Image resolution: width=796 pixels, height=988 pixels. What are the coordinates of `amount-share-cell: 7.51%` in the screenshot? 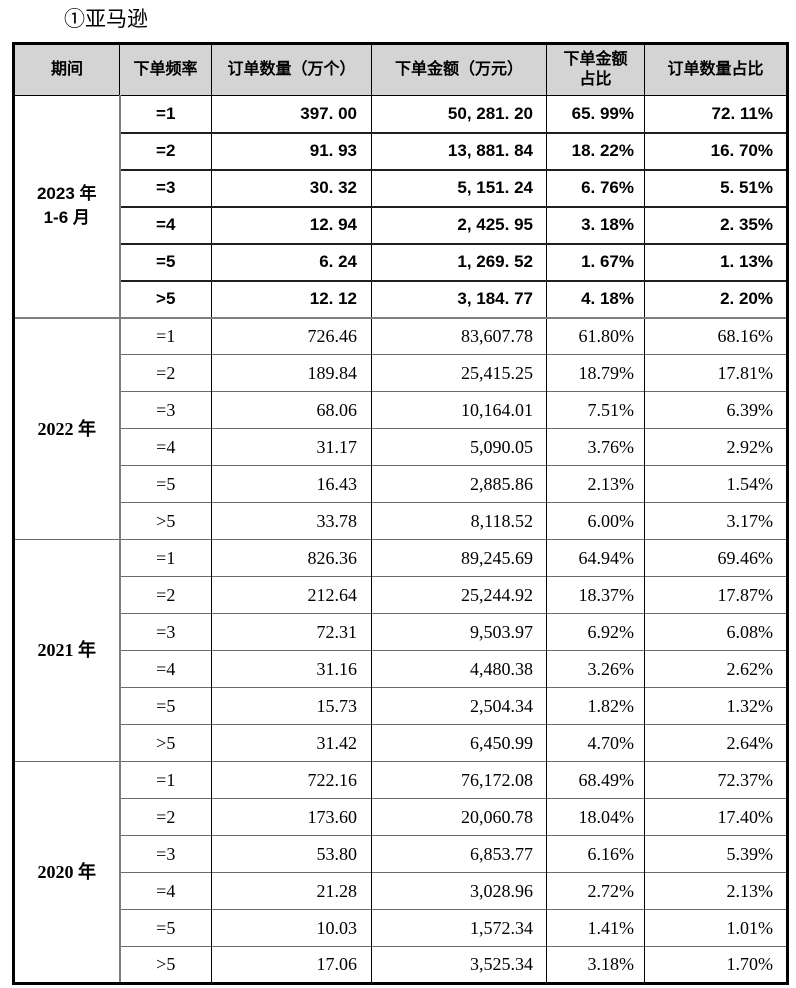 It's located at (595, 410).